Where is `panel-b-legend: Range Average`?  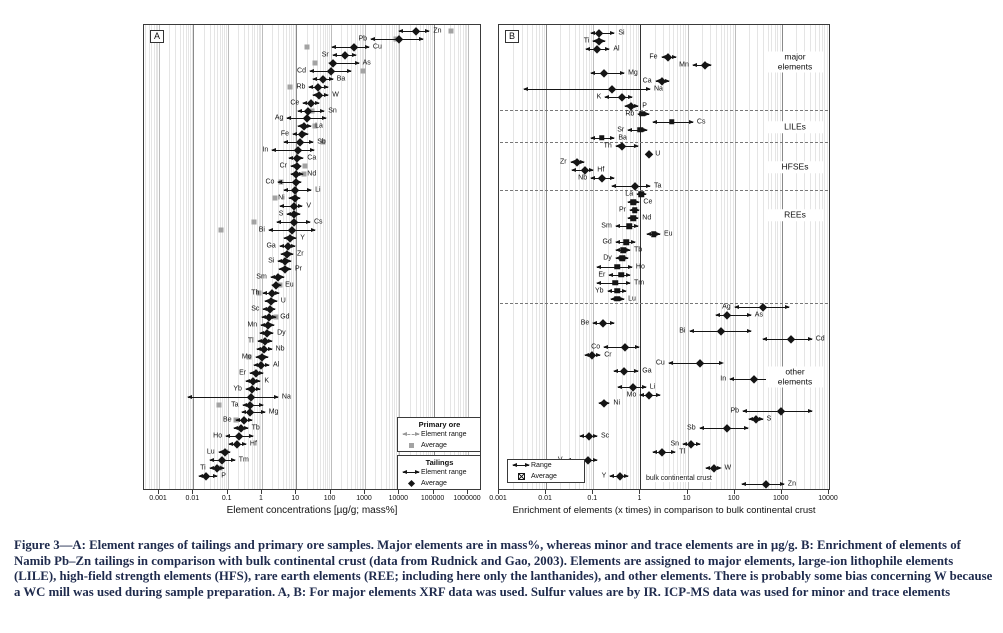 panel-b-legend: Range Average is located at coordinates (546, 471).